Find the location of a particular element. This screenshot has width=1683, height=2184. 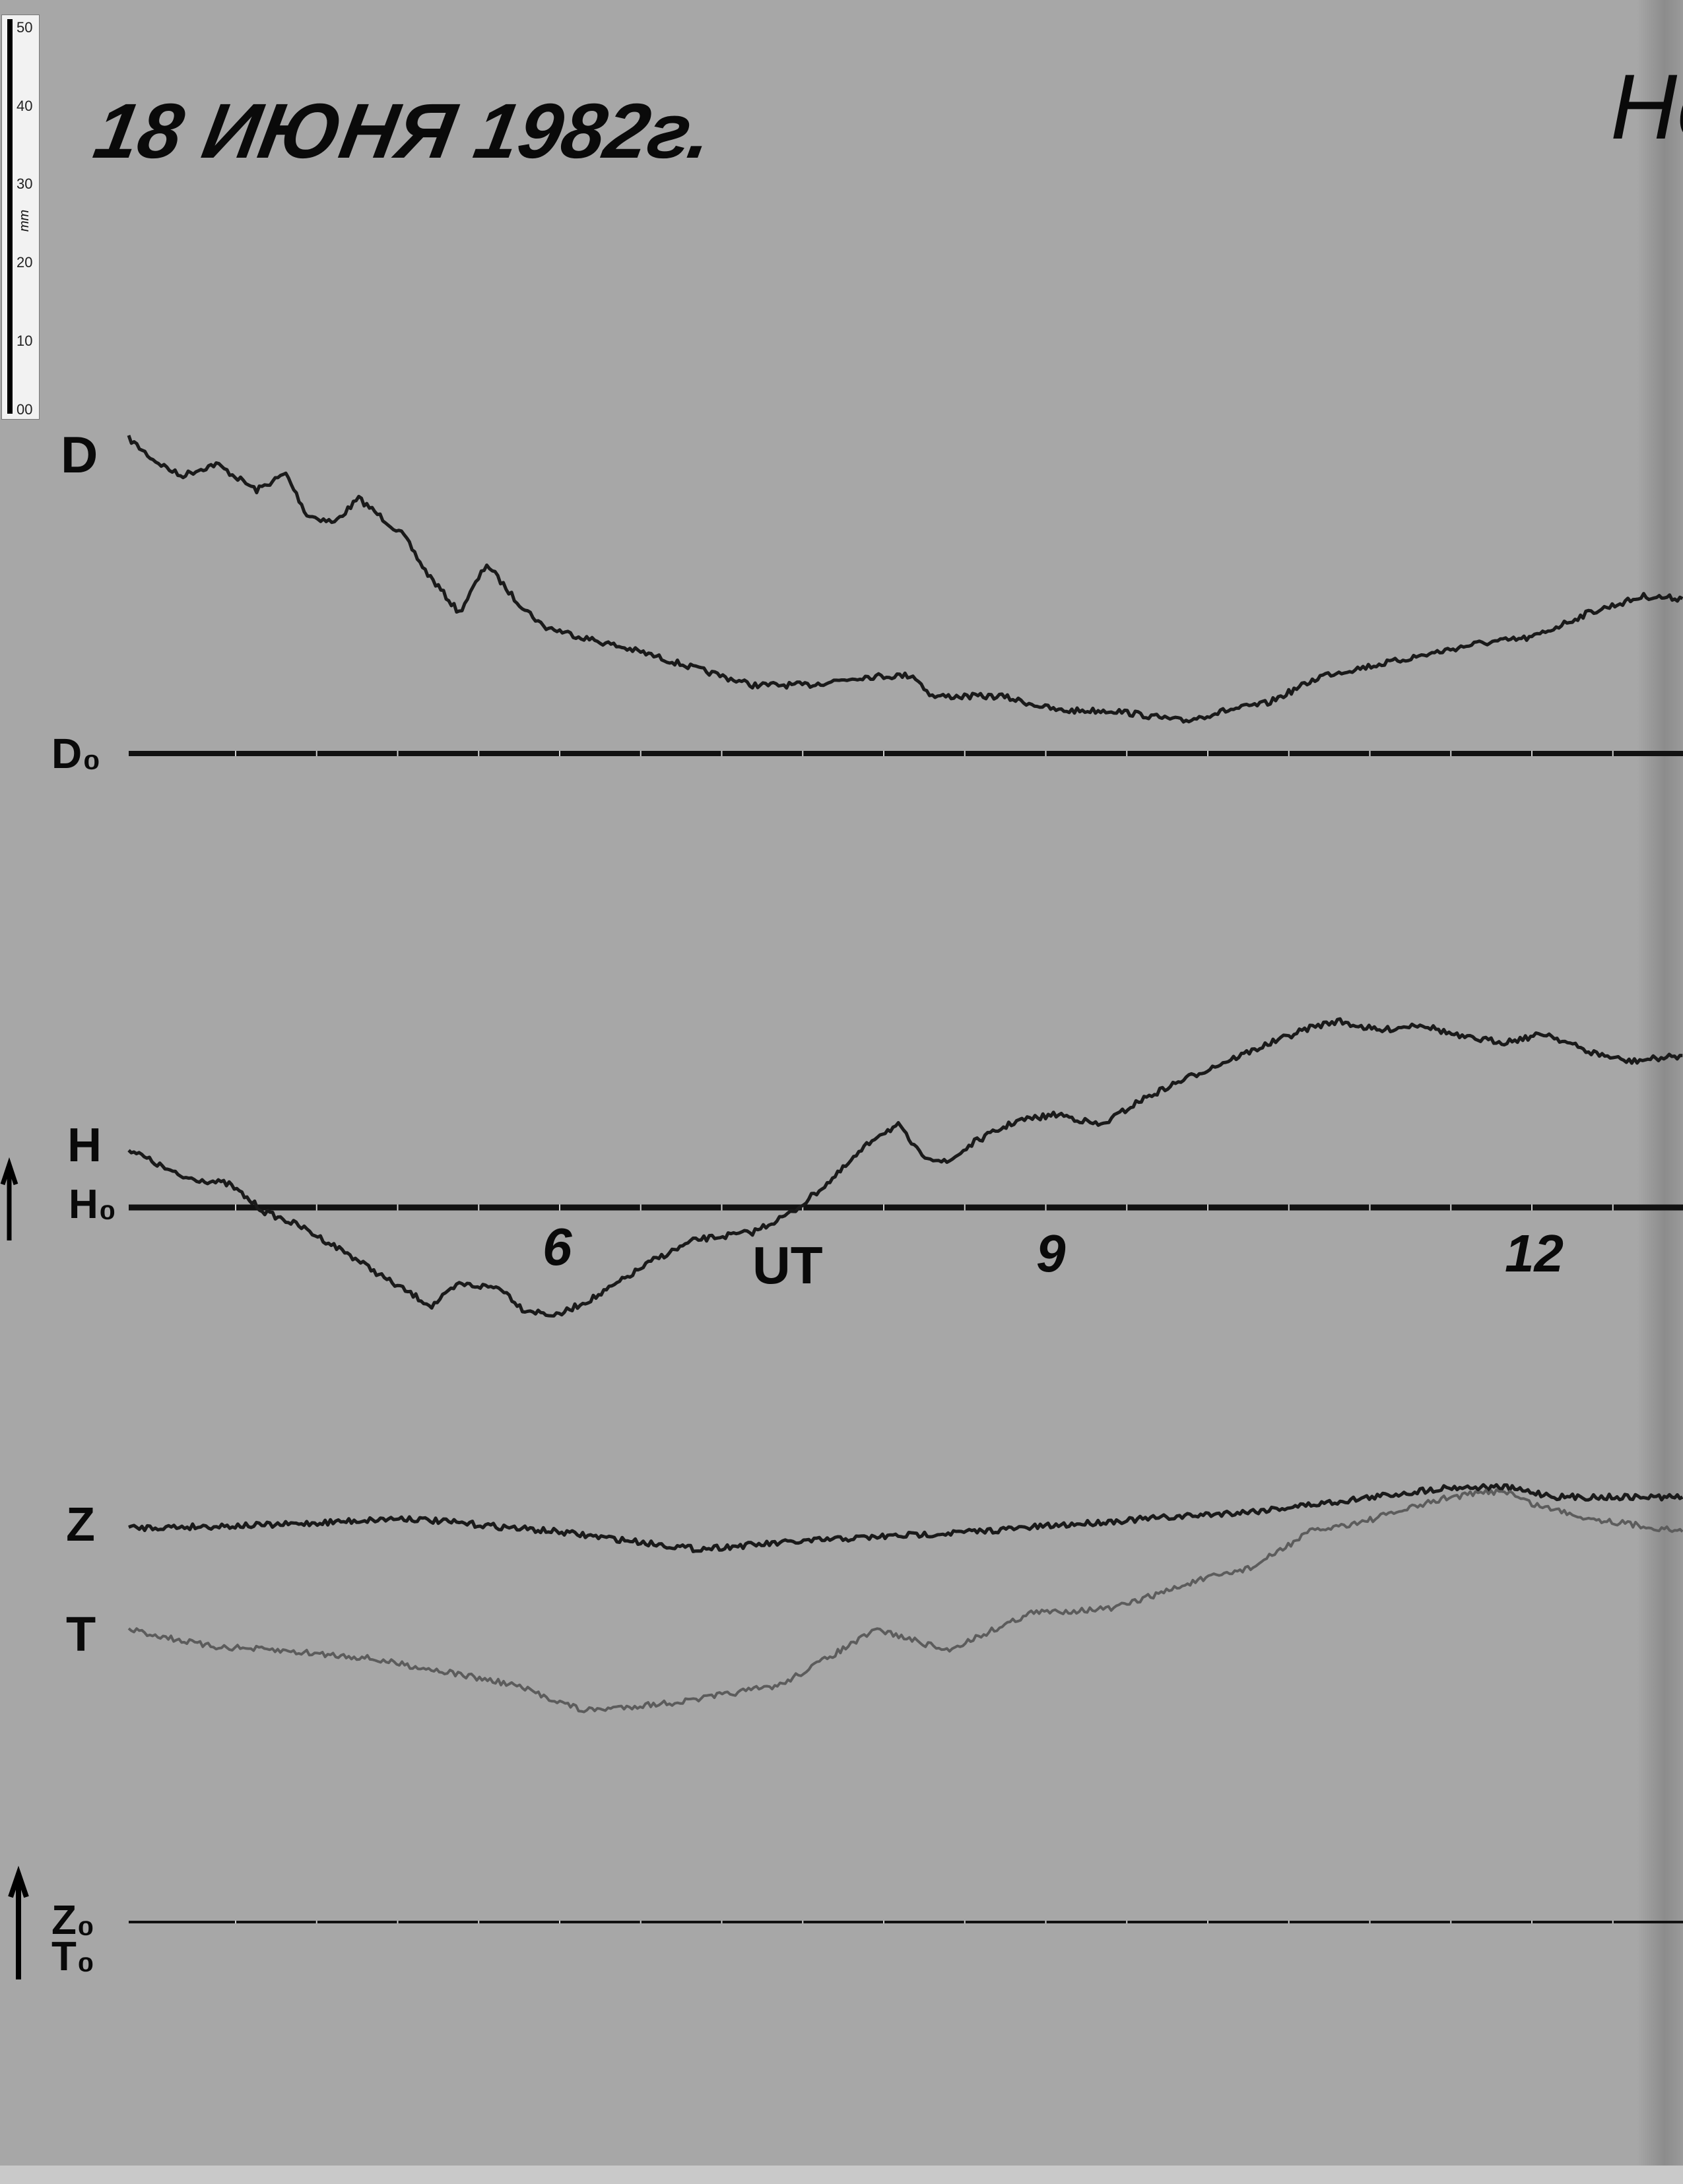

baseline-label-h0: H₀ is located at coordinates (93, 1204).